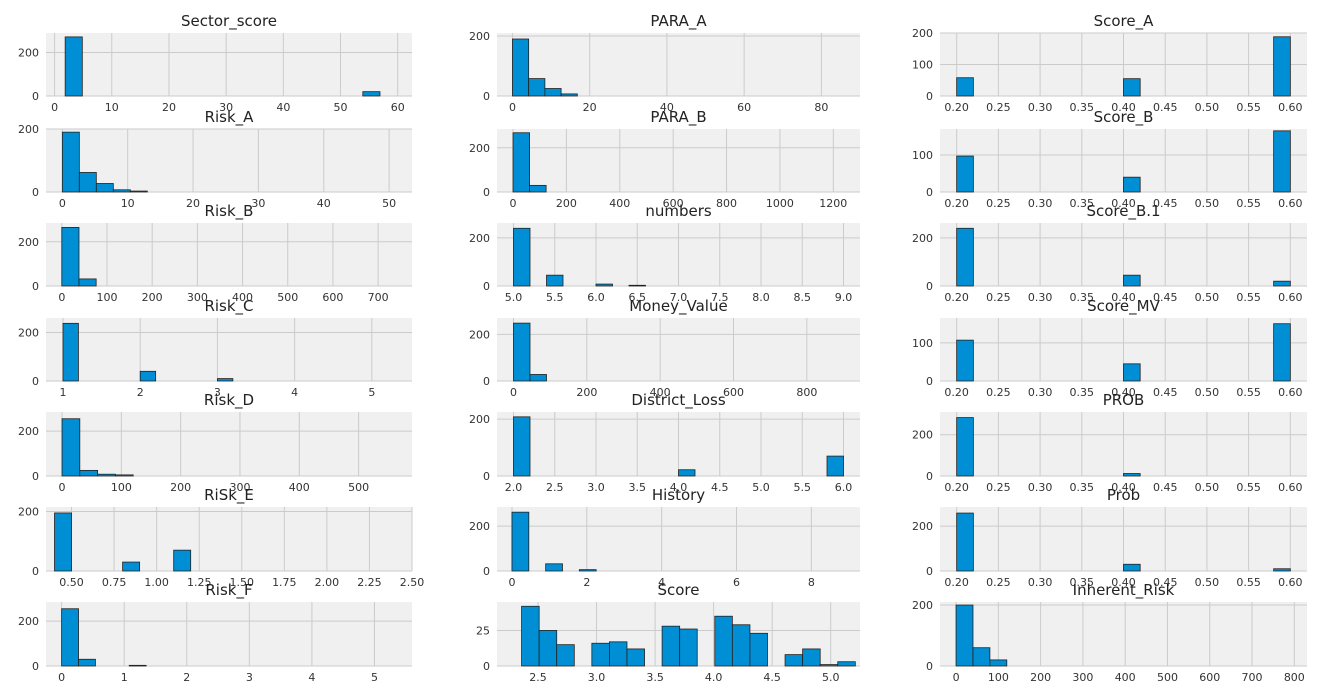  I want to click on x-tick-label: 2.5, so click(555, 487).